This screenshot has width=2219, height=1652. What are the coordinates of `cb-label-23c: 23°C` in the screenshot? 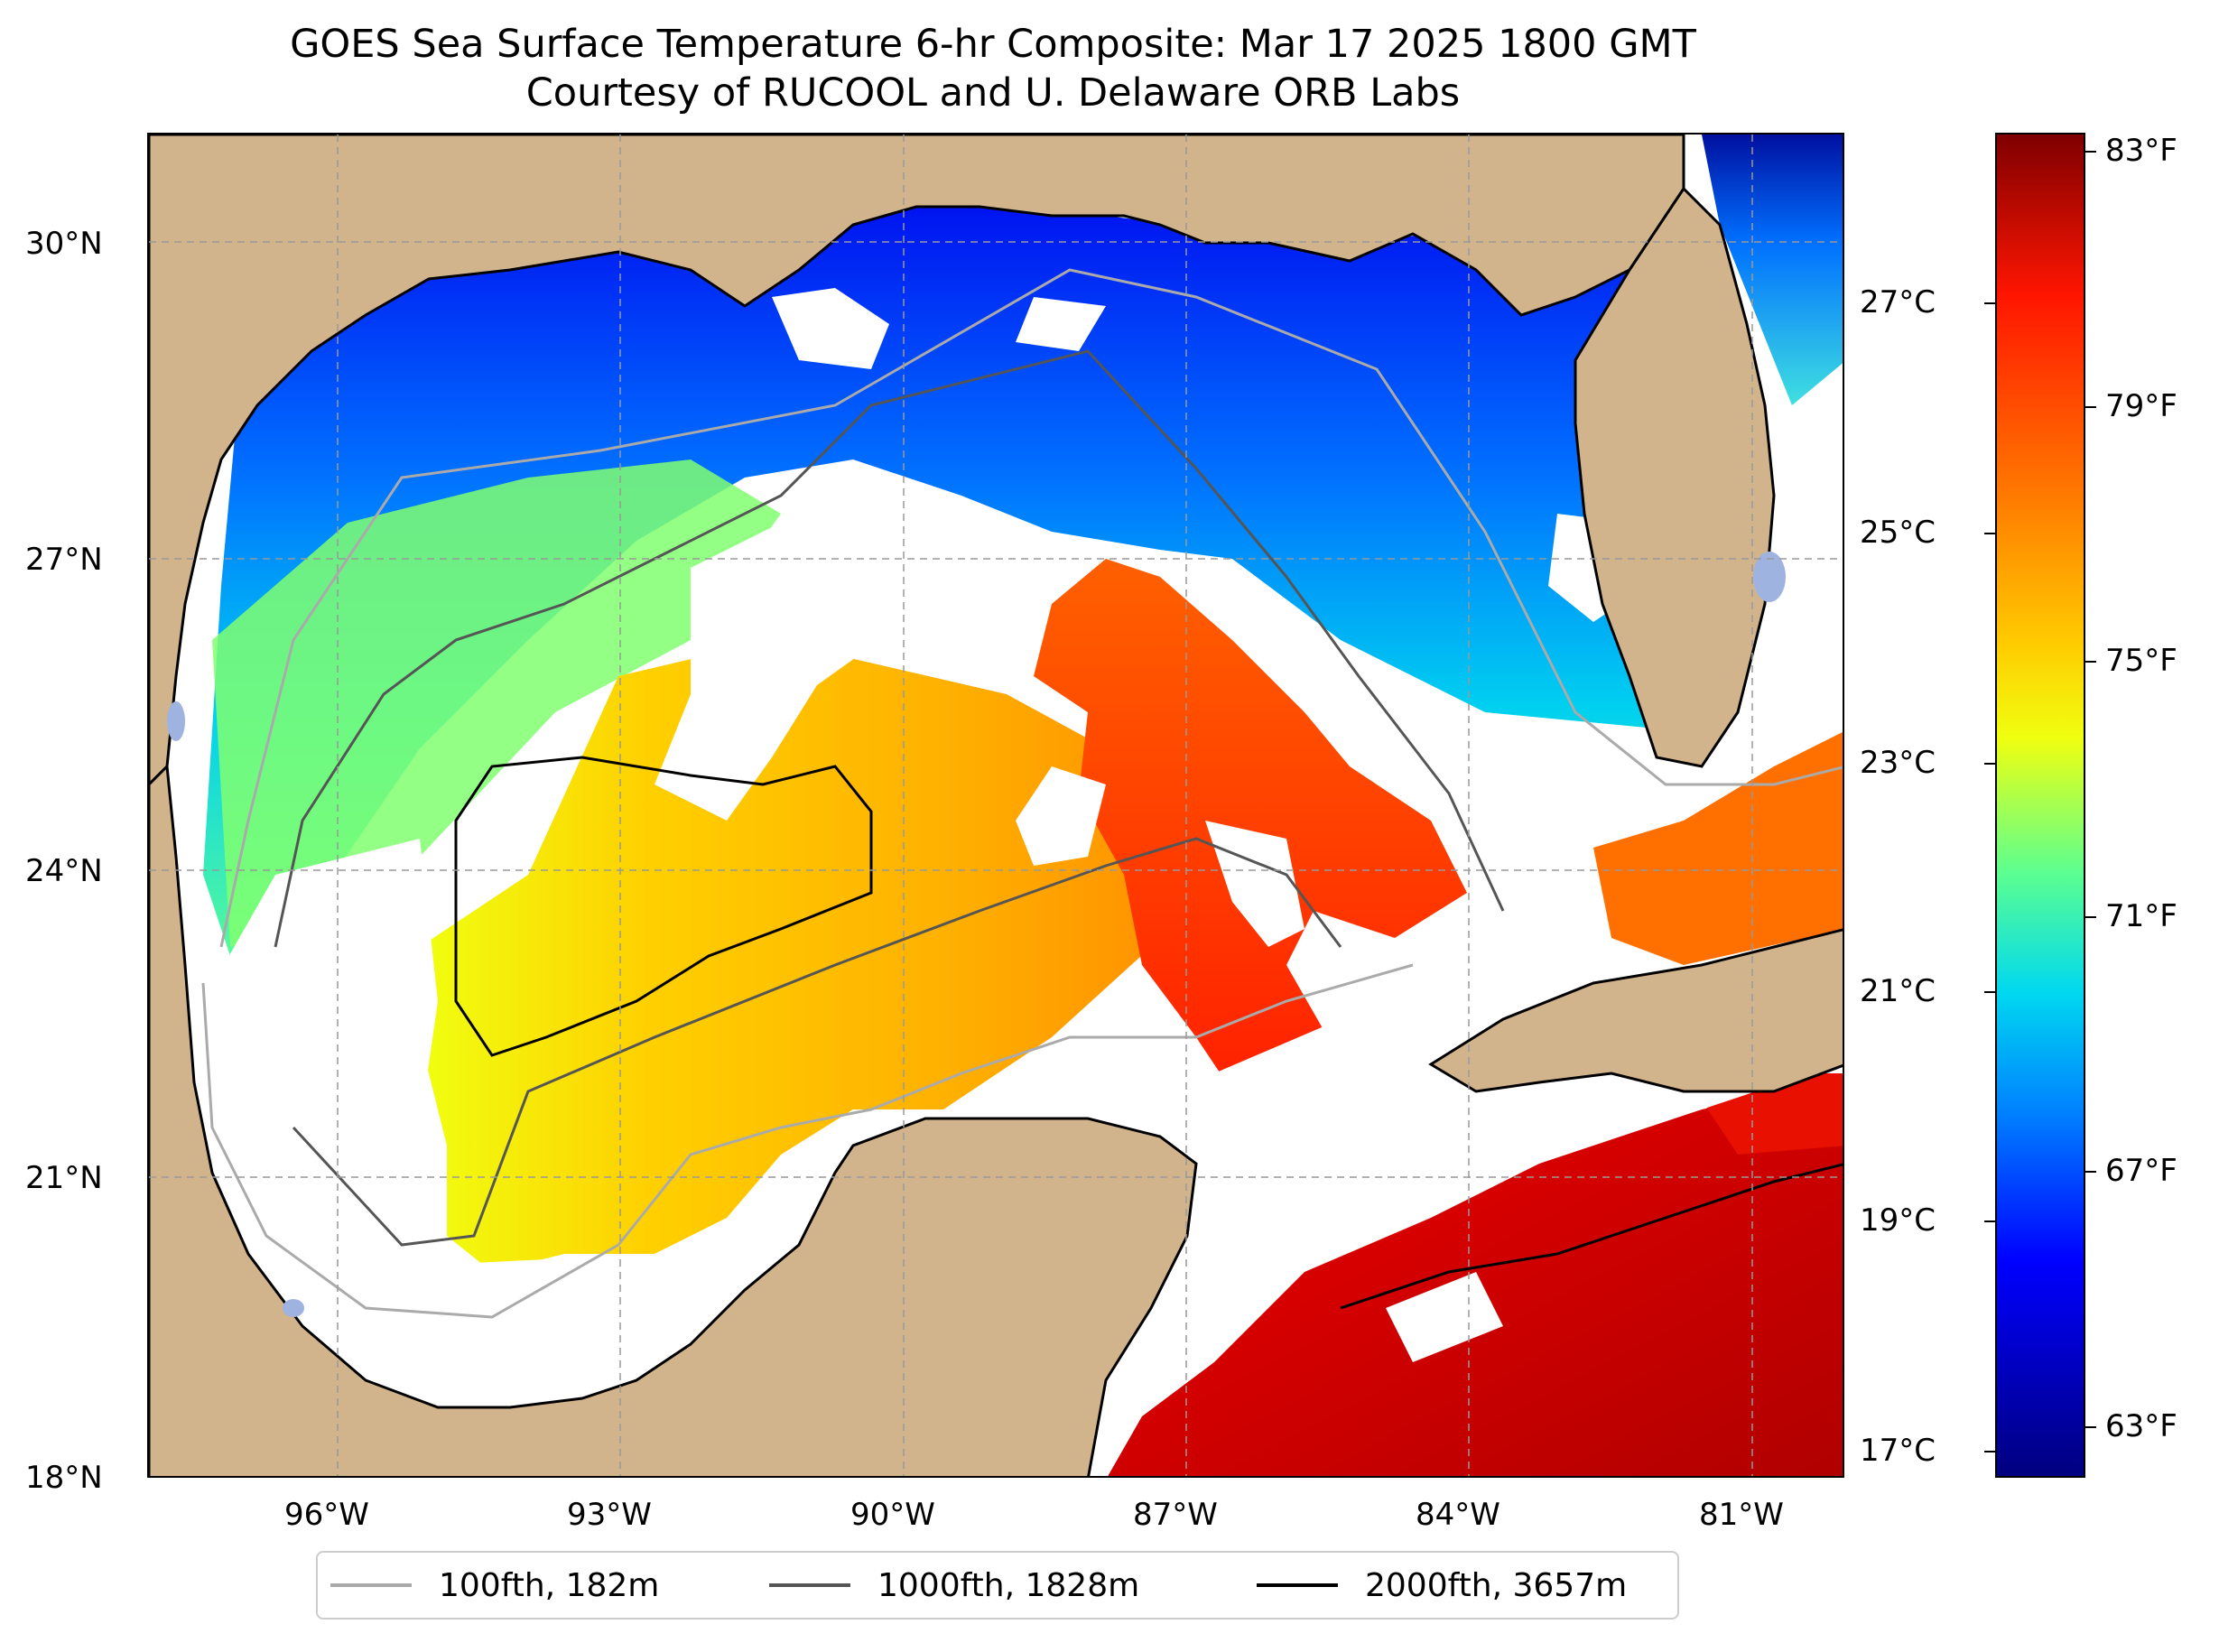 It's located at (1898, 763).